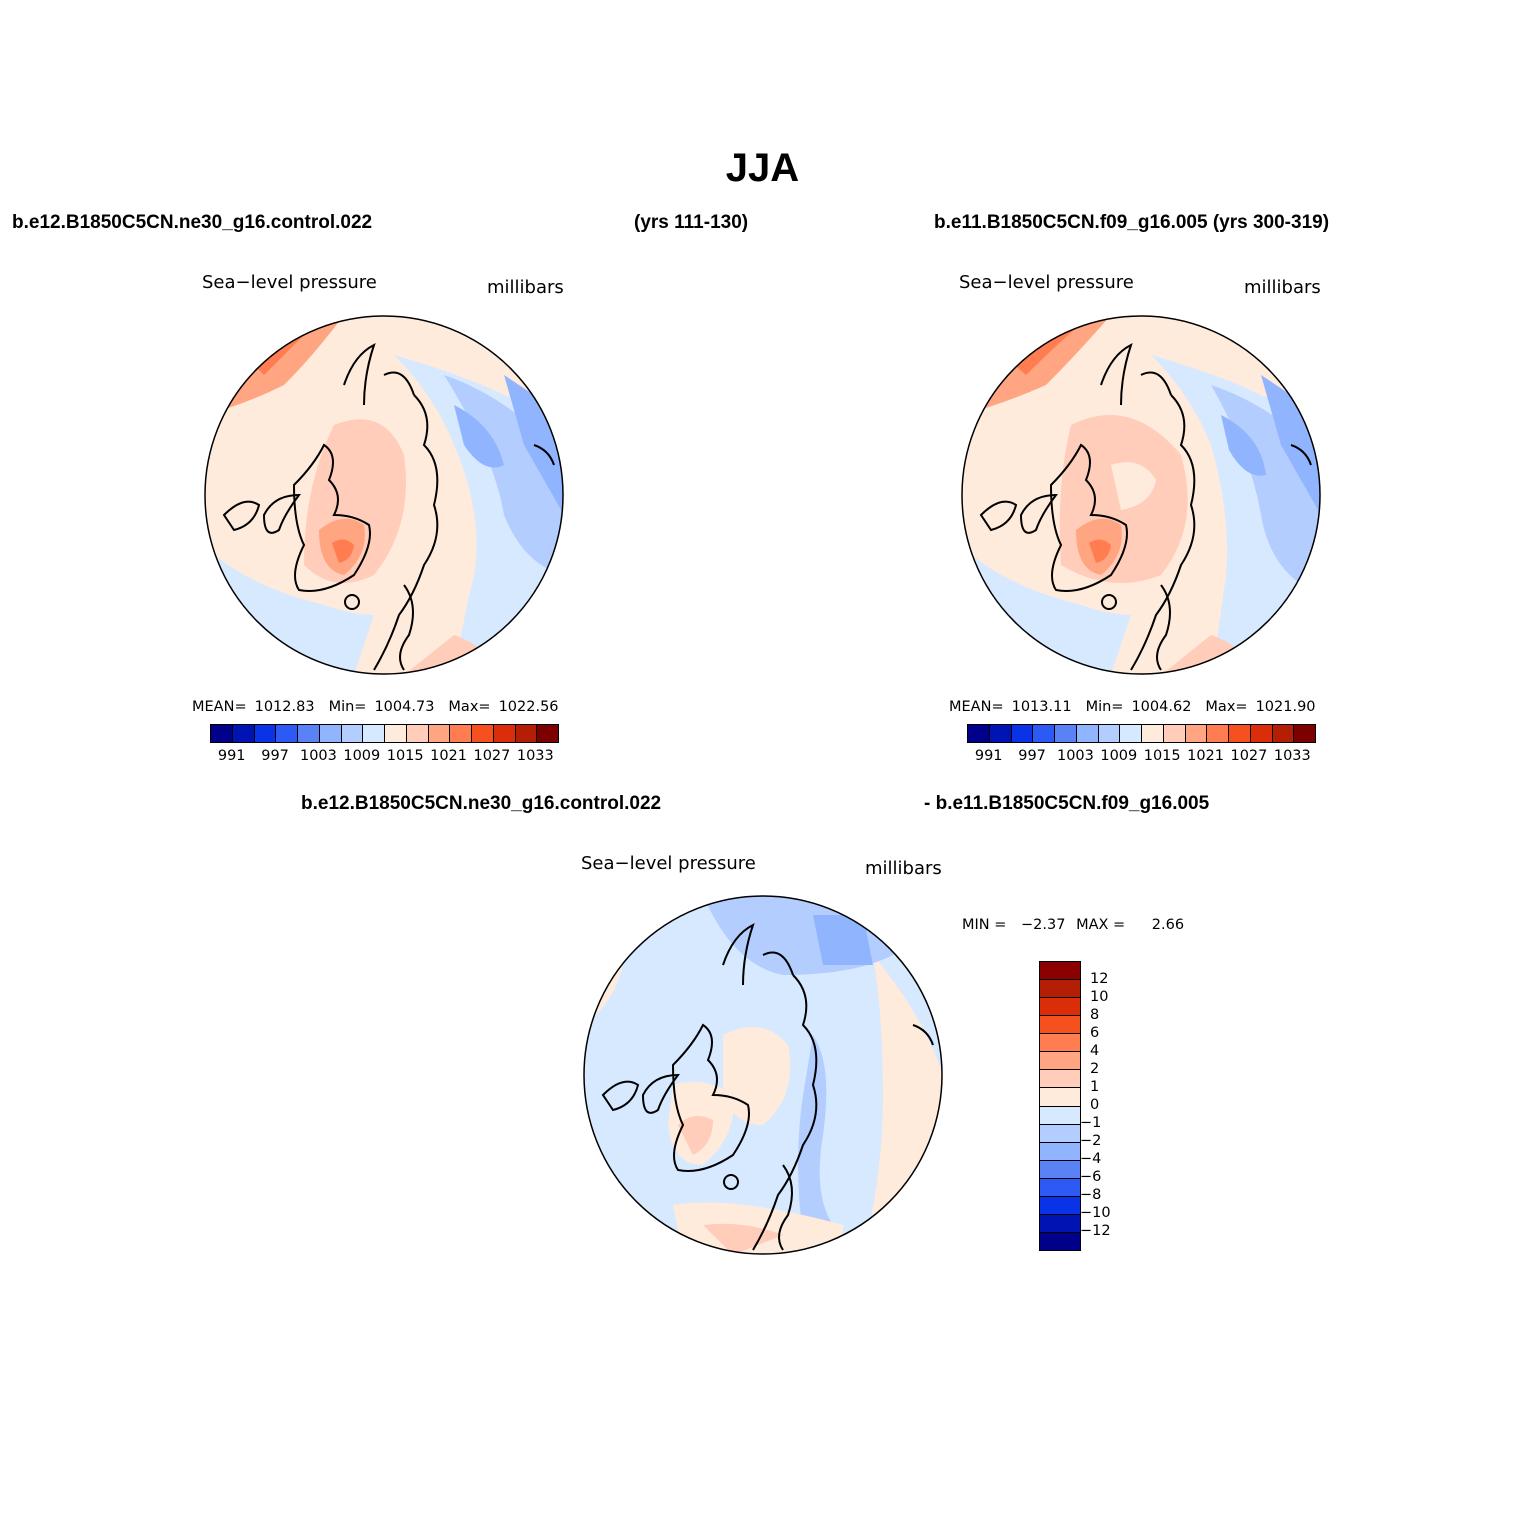  Describe the element at coordinates (192, 222) in the screenshot. I see `panel1-case-label: b.e12.B1850C5CN.ne30_g16.control.022` at that location.